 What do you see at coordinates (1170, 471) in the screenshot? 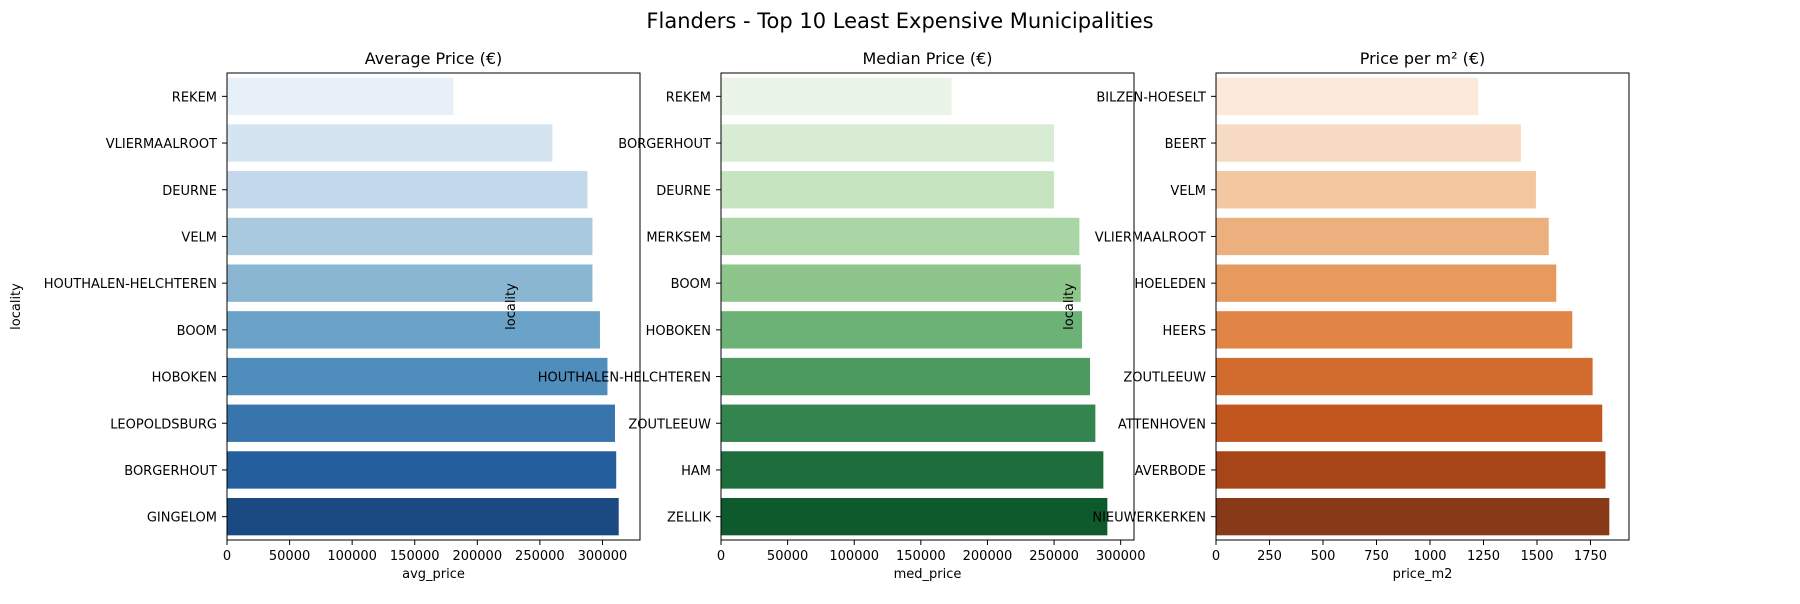
I see `category-label: AVERBODE` at bounding box center [1170, 471].